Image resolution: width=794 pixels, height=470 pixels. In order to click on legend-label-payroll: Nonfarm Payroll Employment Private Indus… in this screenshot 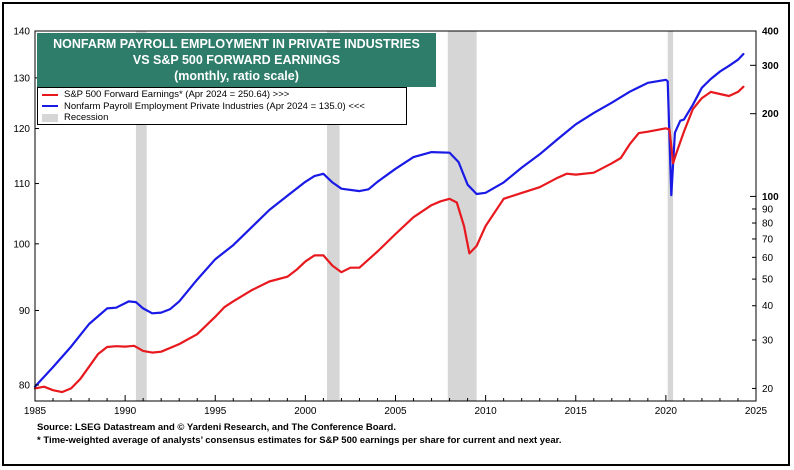, I will do `click(214, 106)`.